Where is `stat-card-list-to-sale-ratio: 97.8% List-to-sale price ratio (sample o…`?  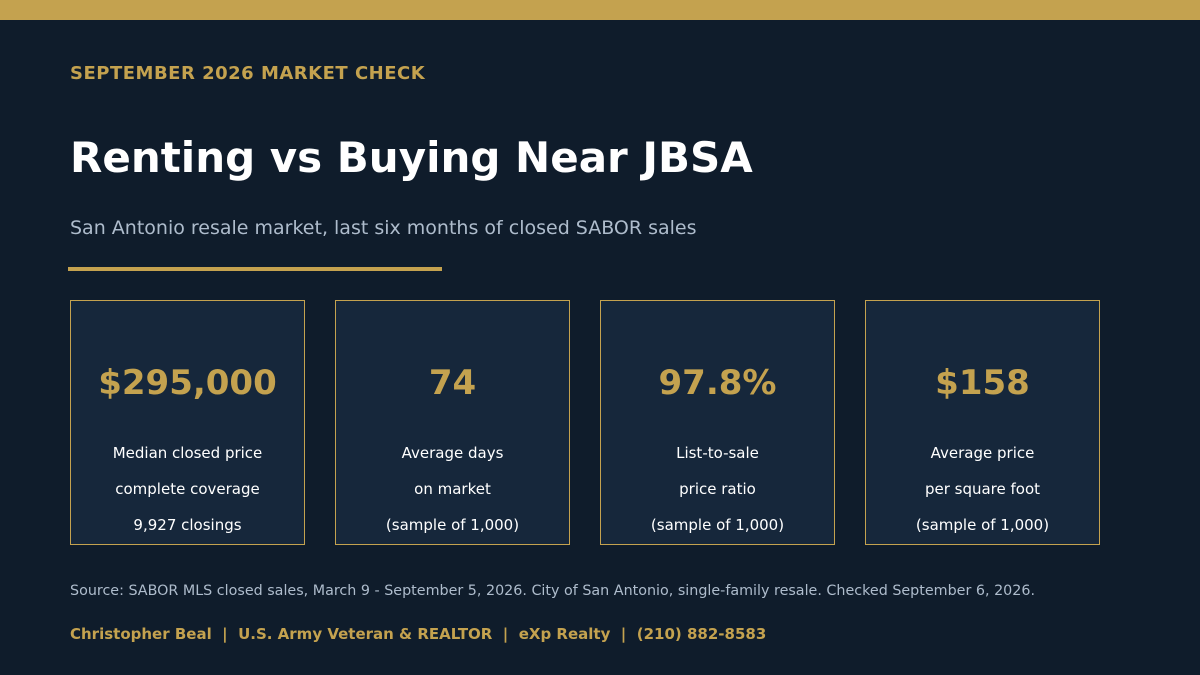 stat-card-list-to-sale-ratio: 97.8% List-to-sale price ratio (sample o… is located at coordinates (717, 422).